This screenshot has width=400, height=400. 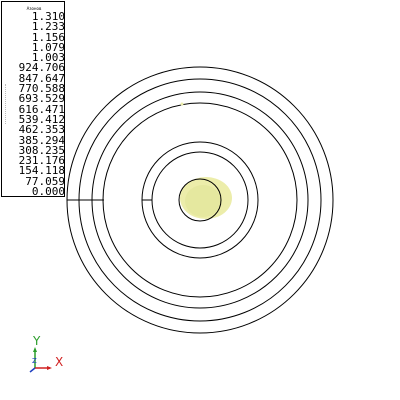 I want to click on contour-region-core, so click(x=203, y=201).